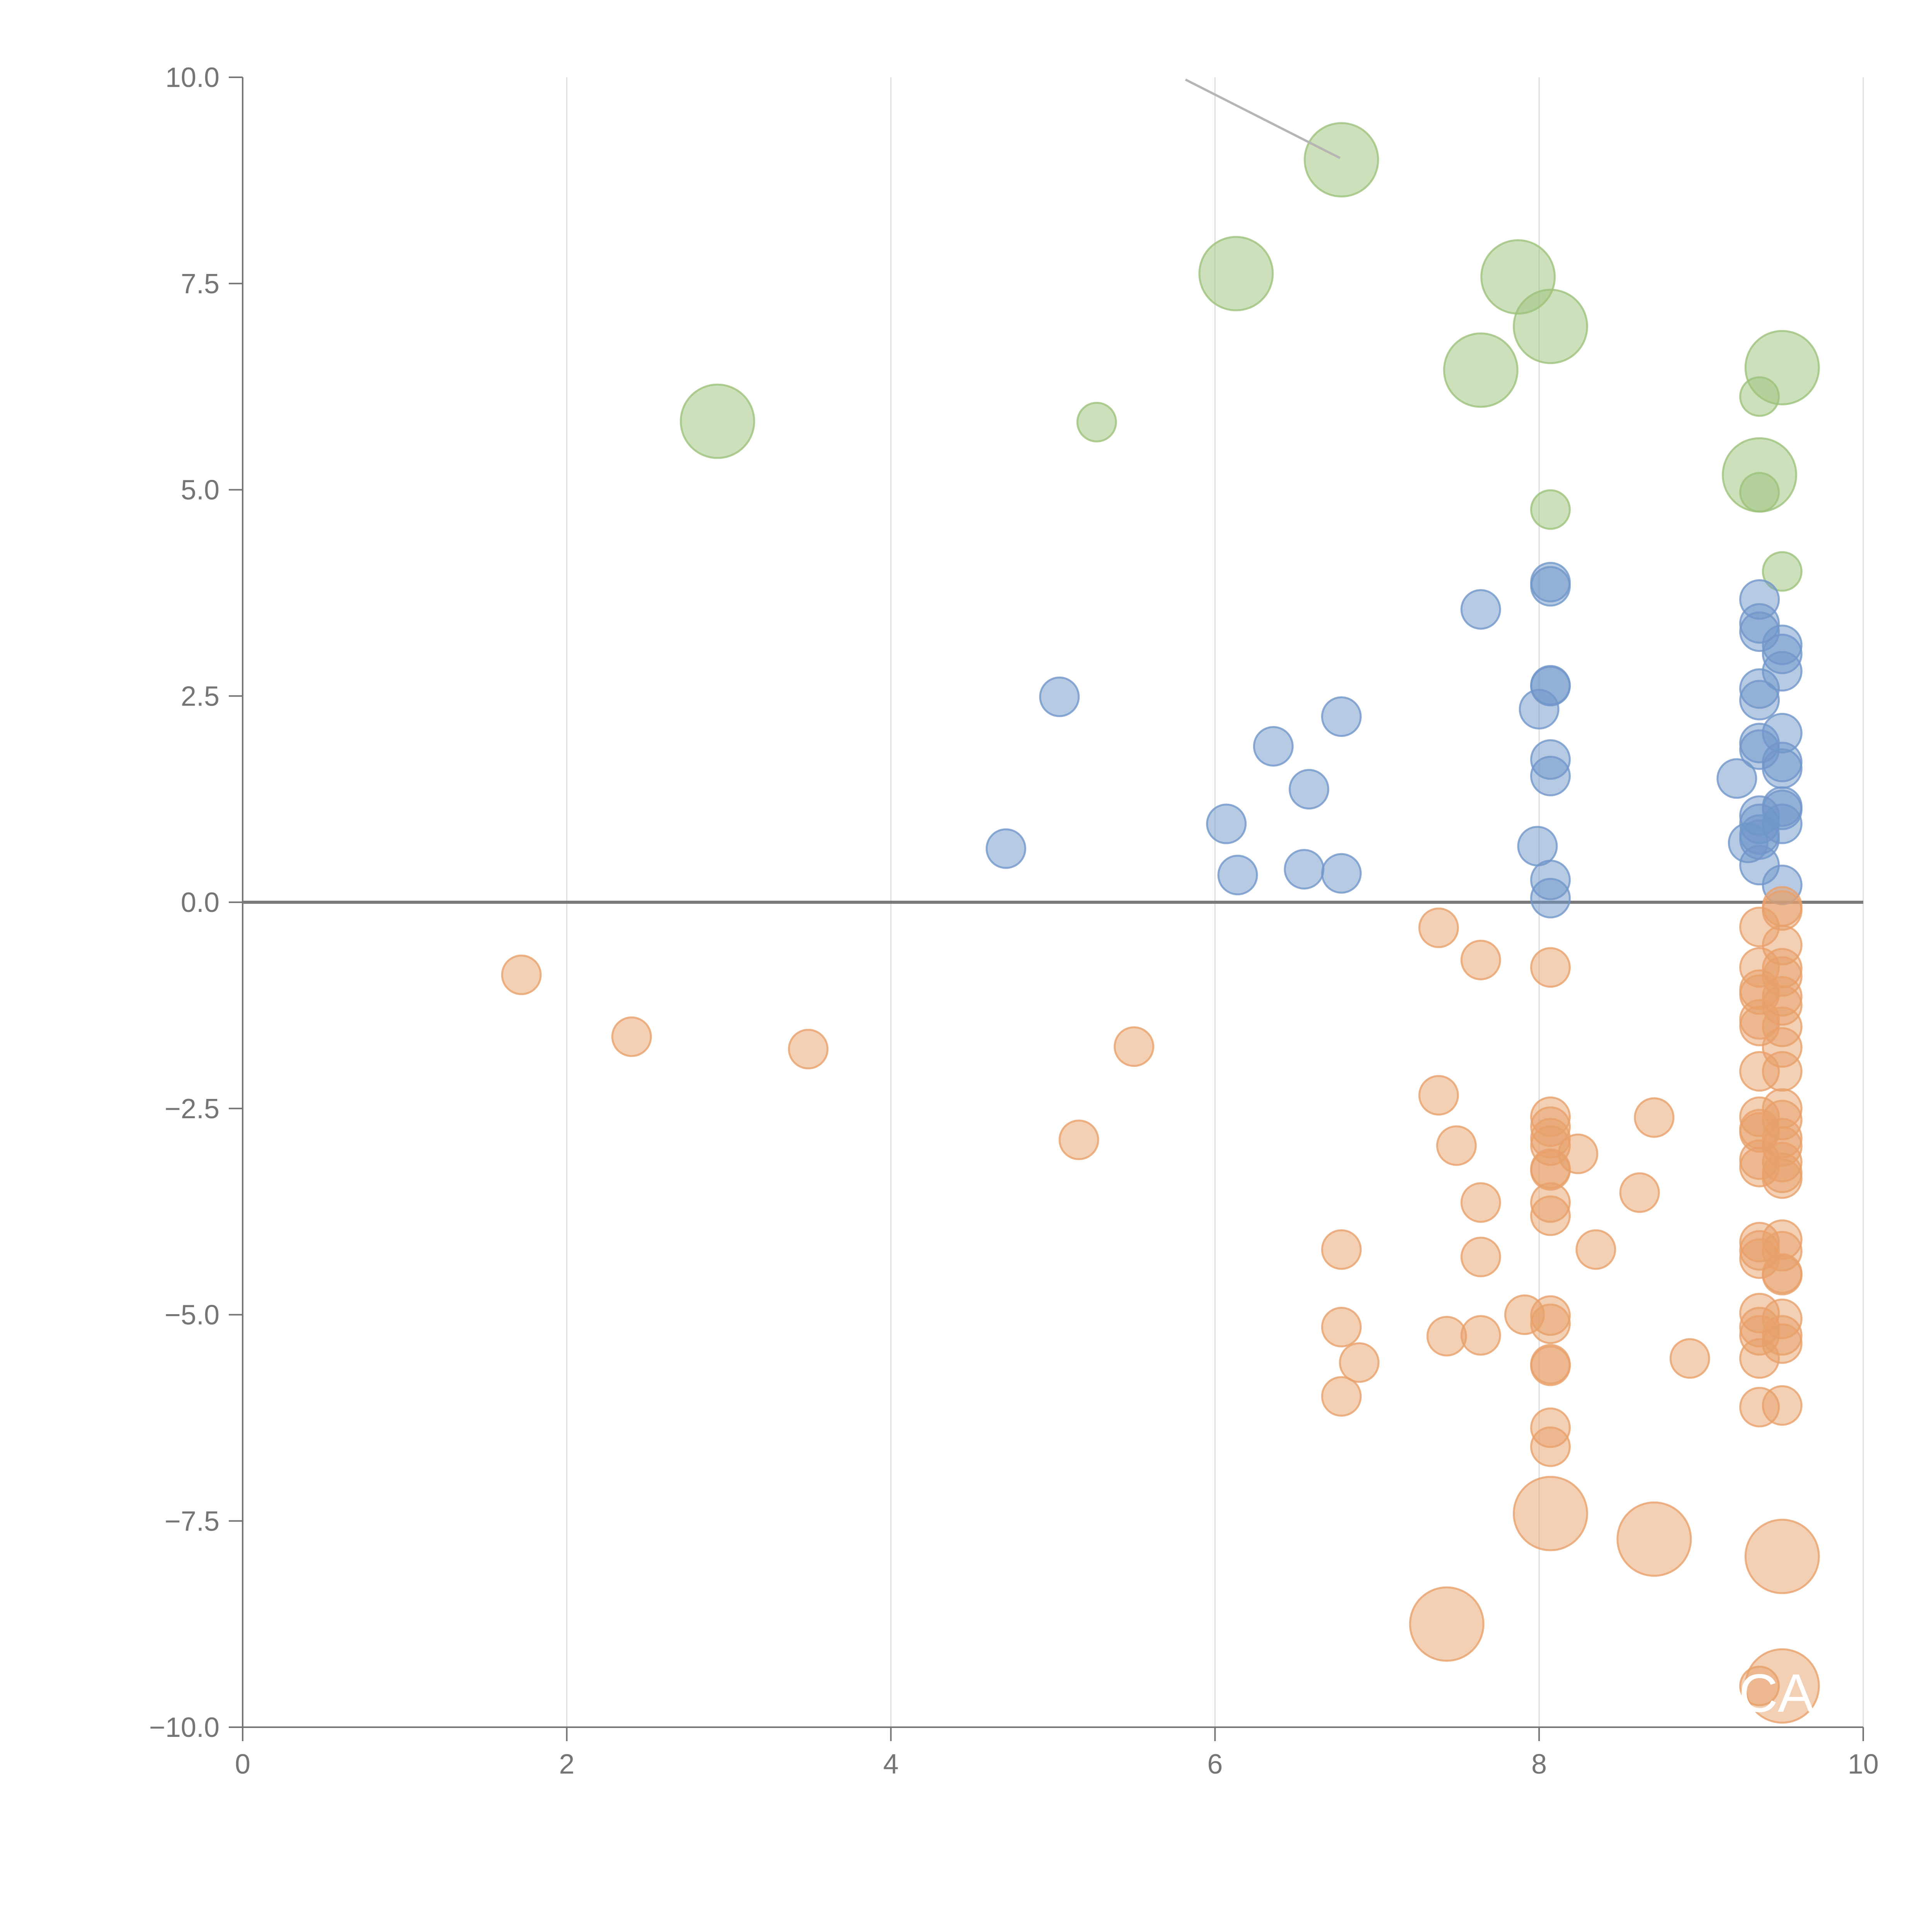 The width and height of the screenshot is (1932, 1932). Describe the element at coordinates (192, 78) in the screenshot. I see `y-tick-label: 10.0` at that location.